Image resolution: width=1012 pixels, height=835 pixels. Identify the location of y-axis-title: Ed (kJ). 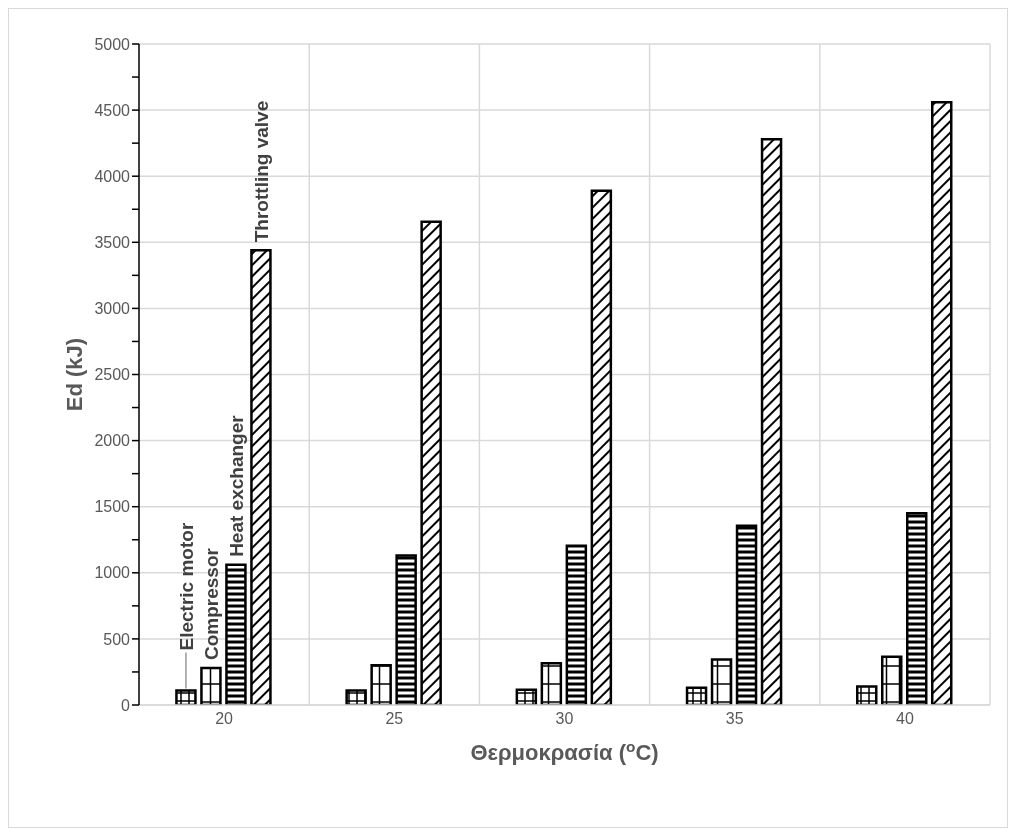
(74, 374).